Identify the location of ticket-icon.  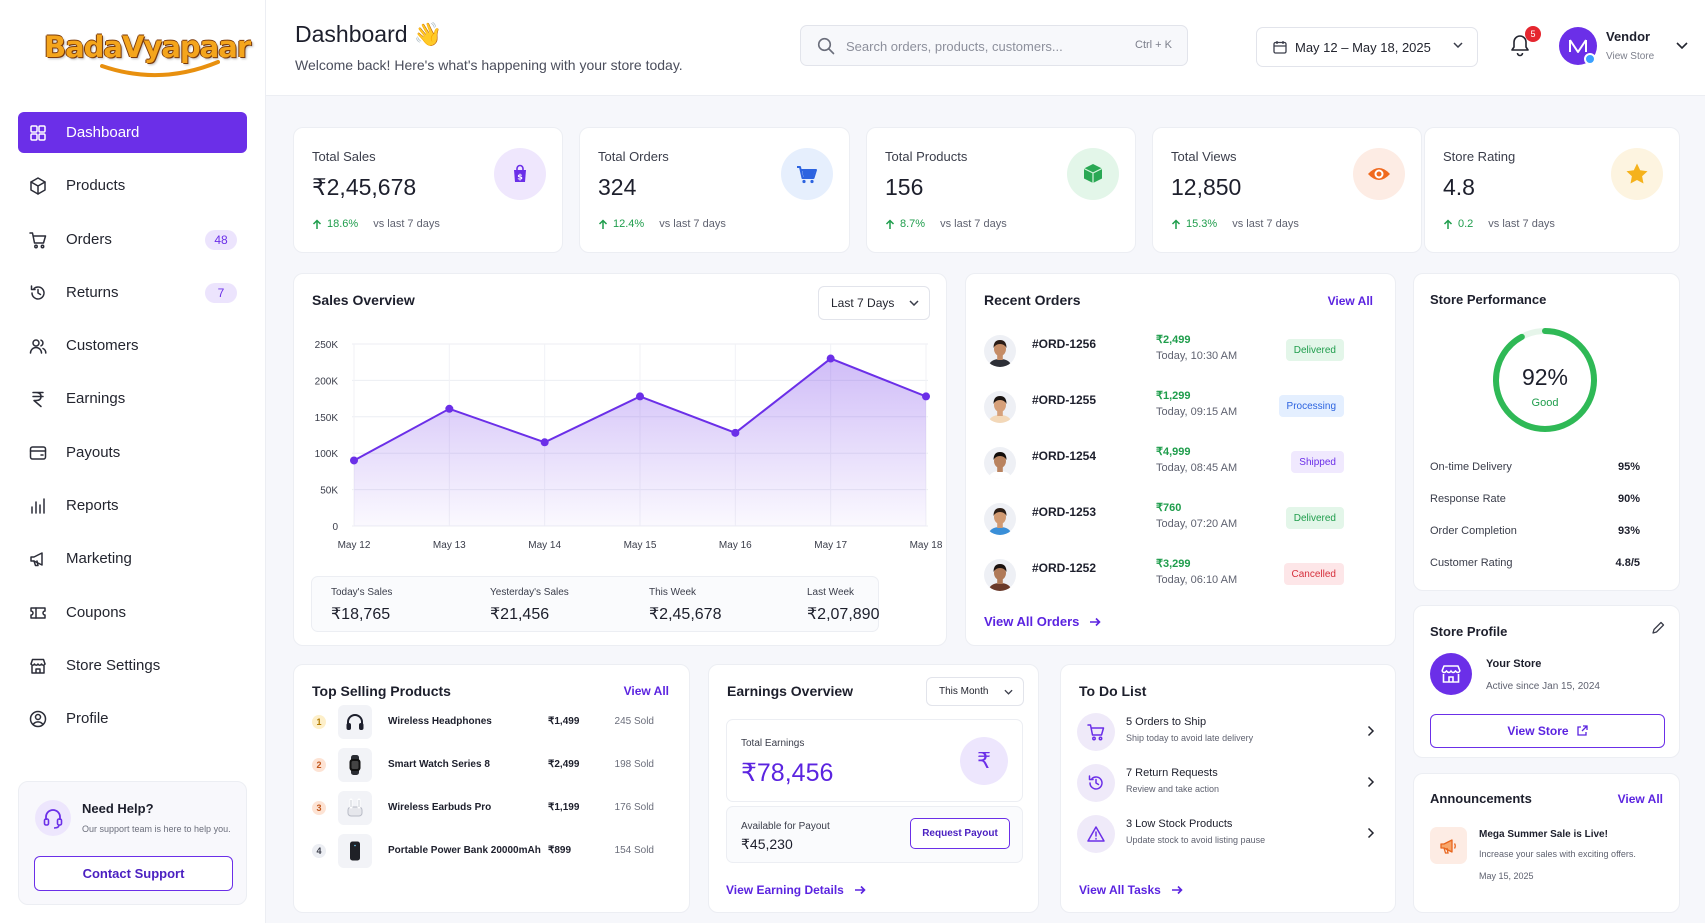
(38, 613).